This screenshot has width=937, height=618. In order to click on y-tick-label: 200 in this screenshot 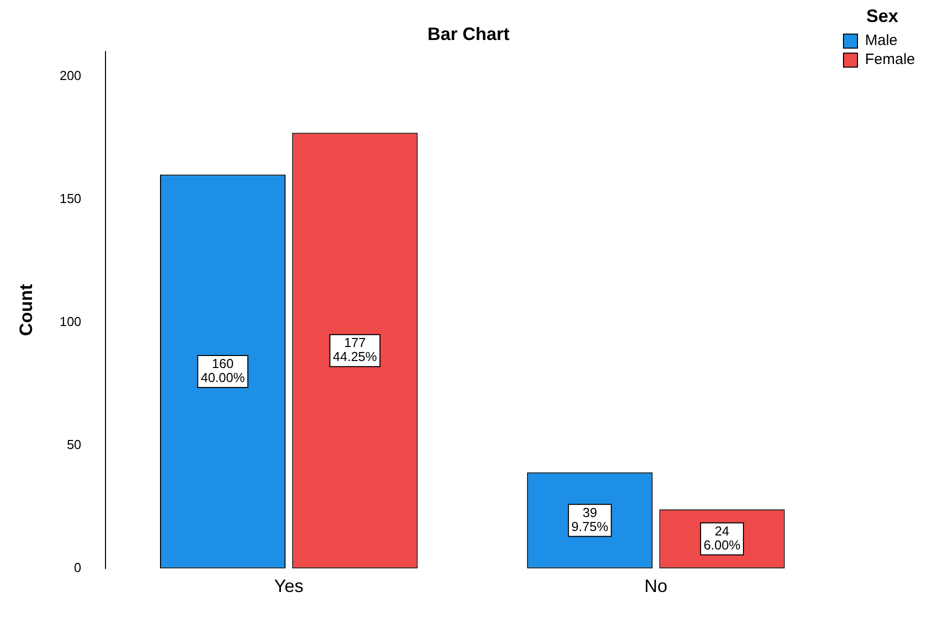, I will do `click(71, 75)`.